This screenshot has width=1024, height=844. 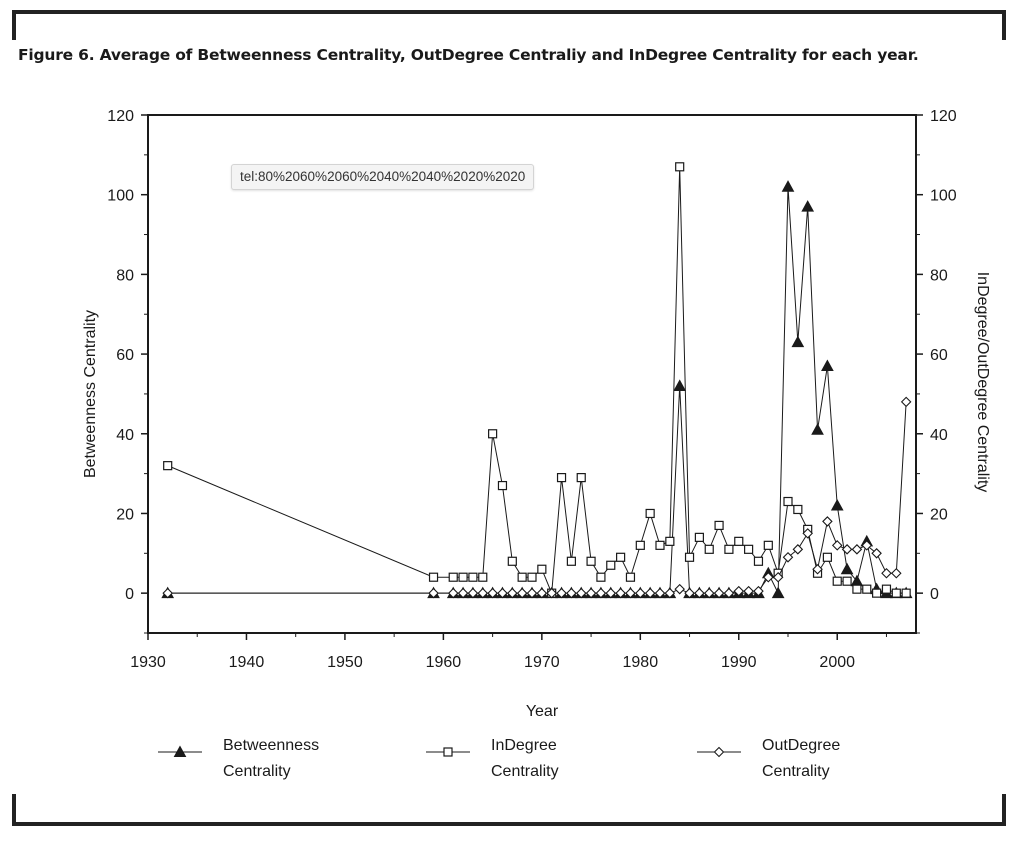 What do you see at coordinates (125, 275) in the screenshot?
I see `y-tick-label: 80` at bounding box center [125, 275].